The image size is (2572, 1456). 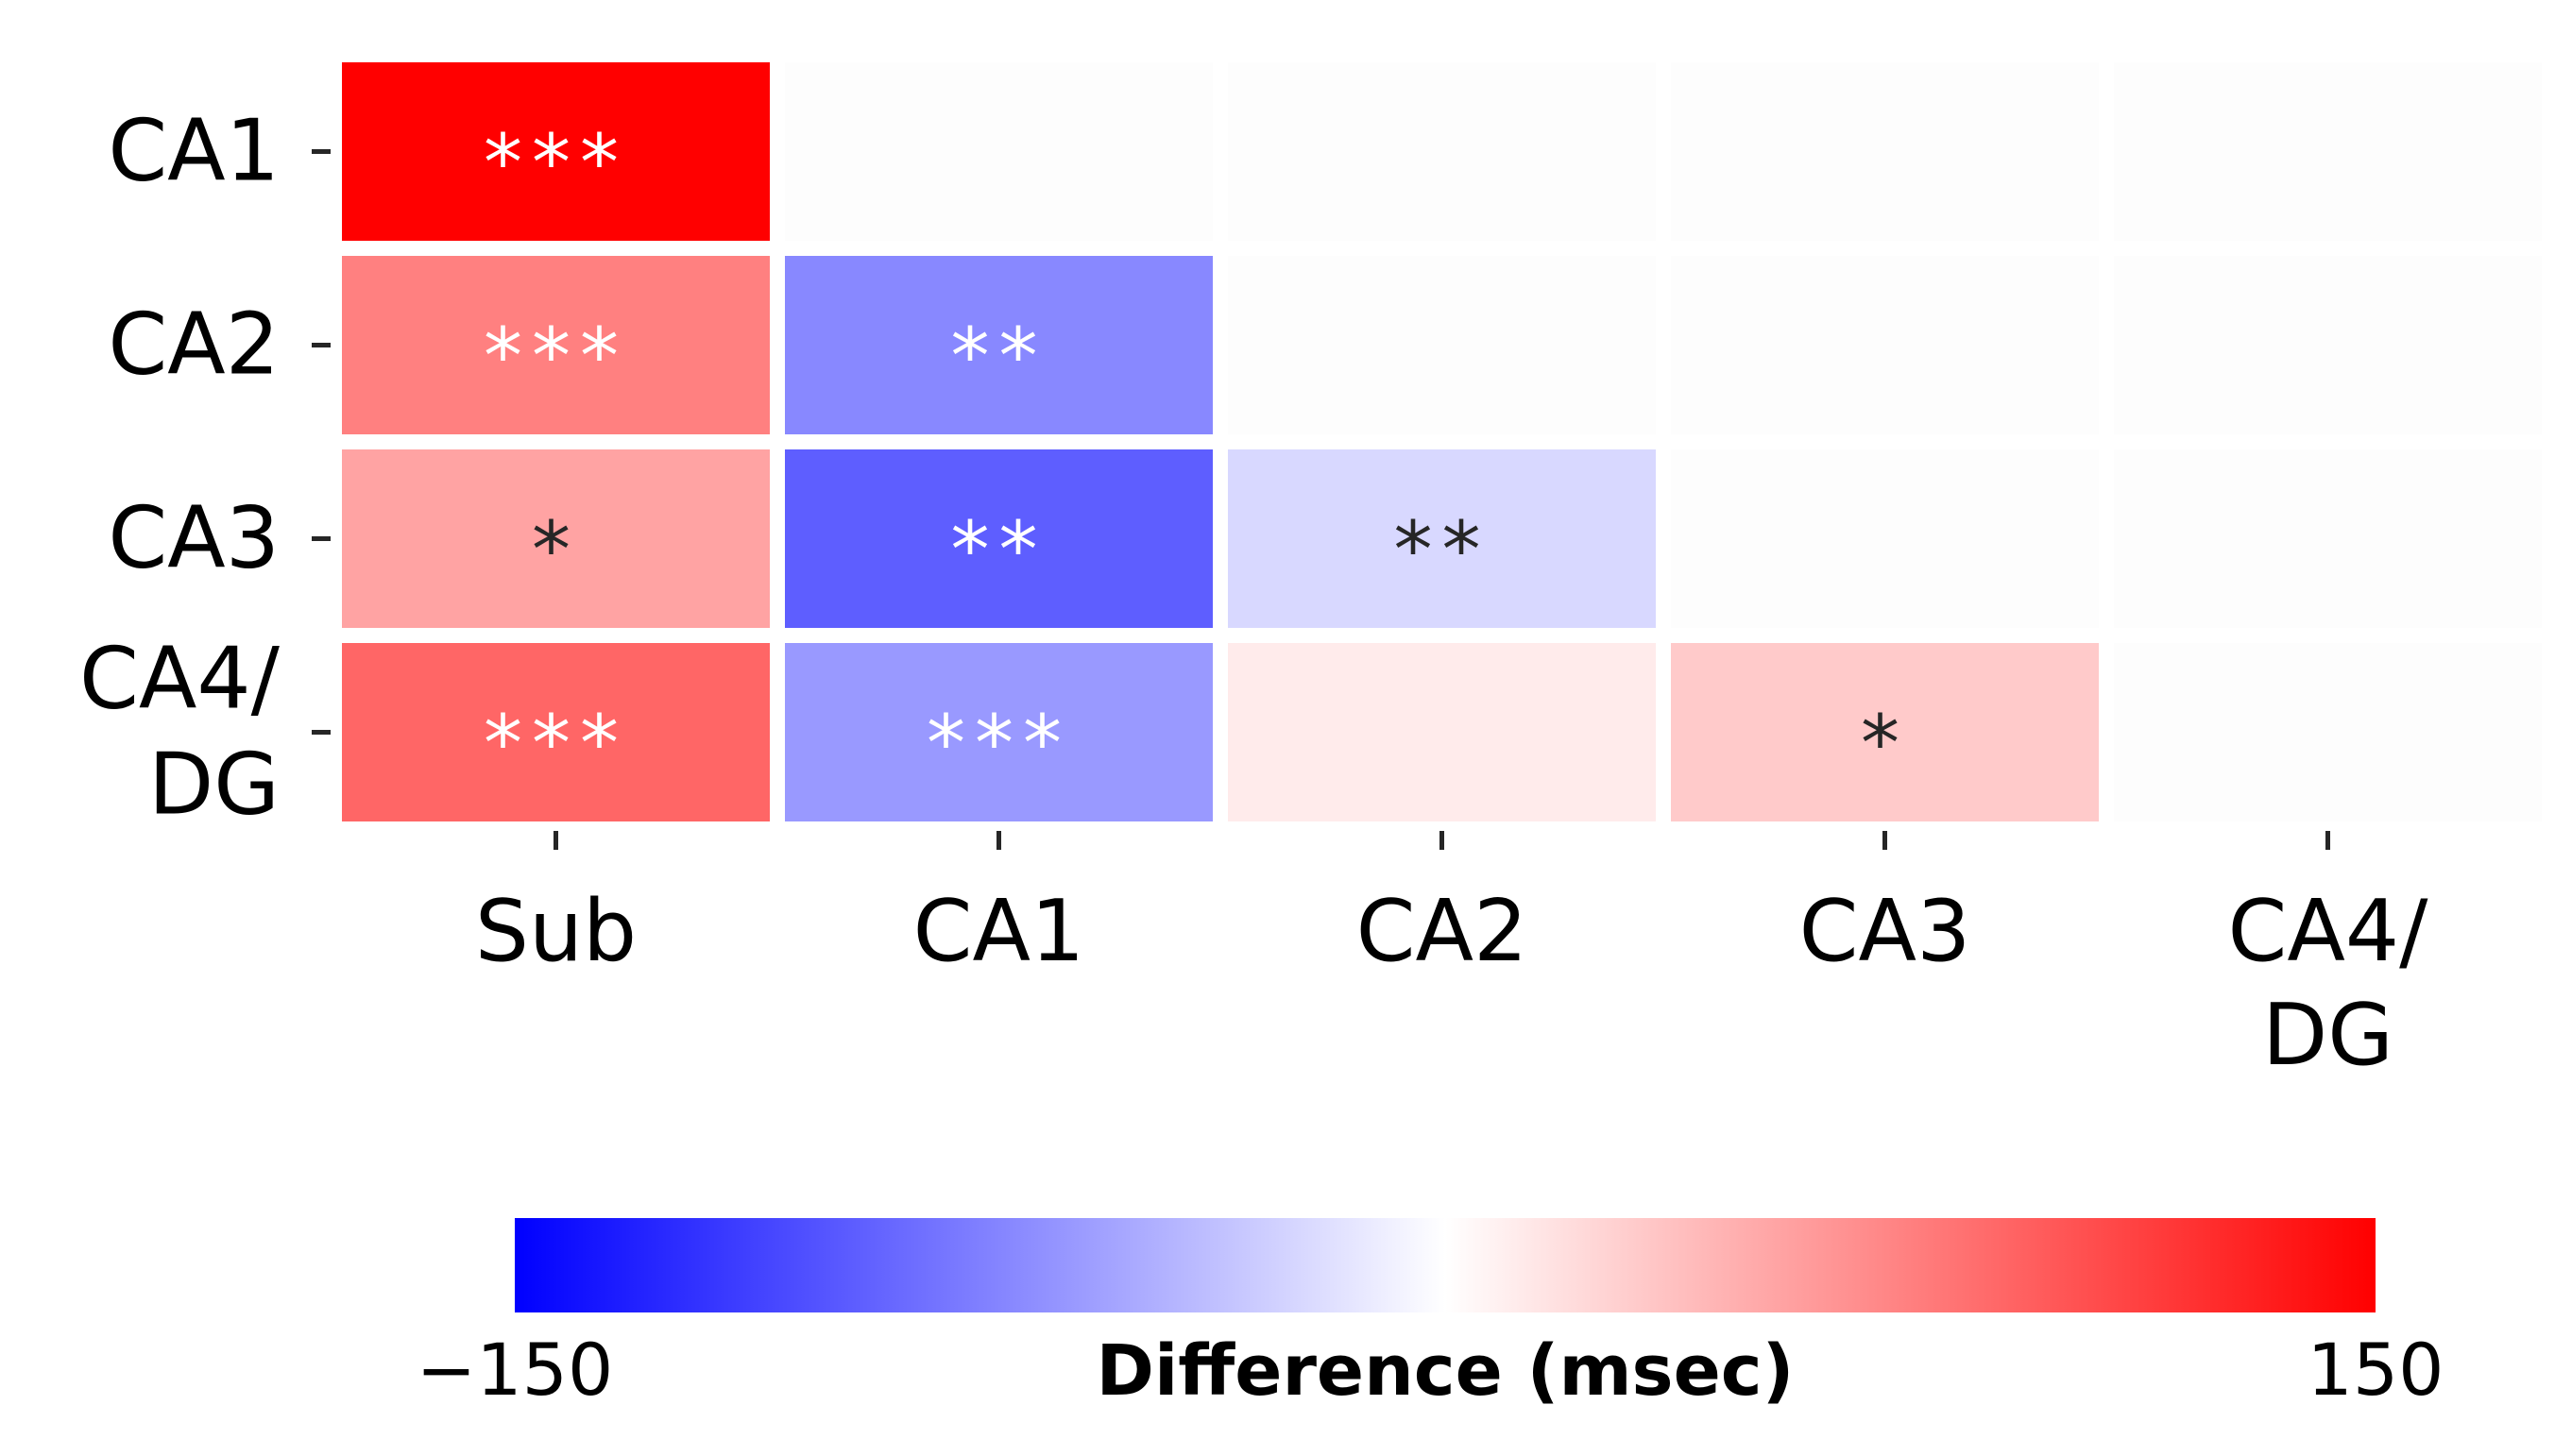 What do you see at coordinates (180, 732) in the screenshot?
I see `y-tick-label: CA4/DG` at bounding box center [180, 732].